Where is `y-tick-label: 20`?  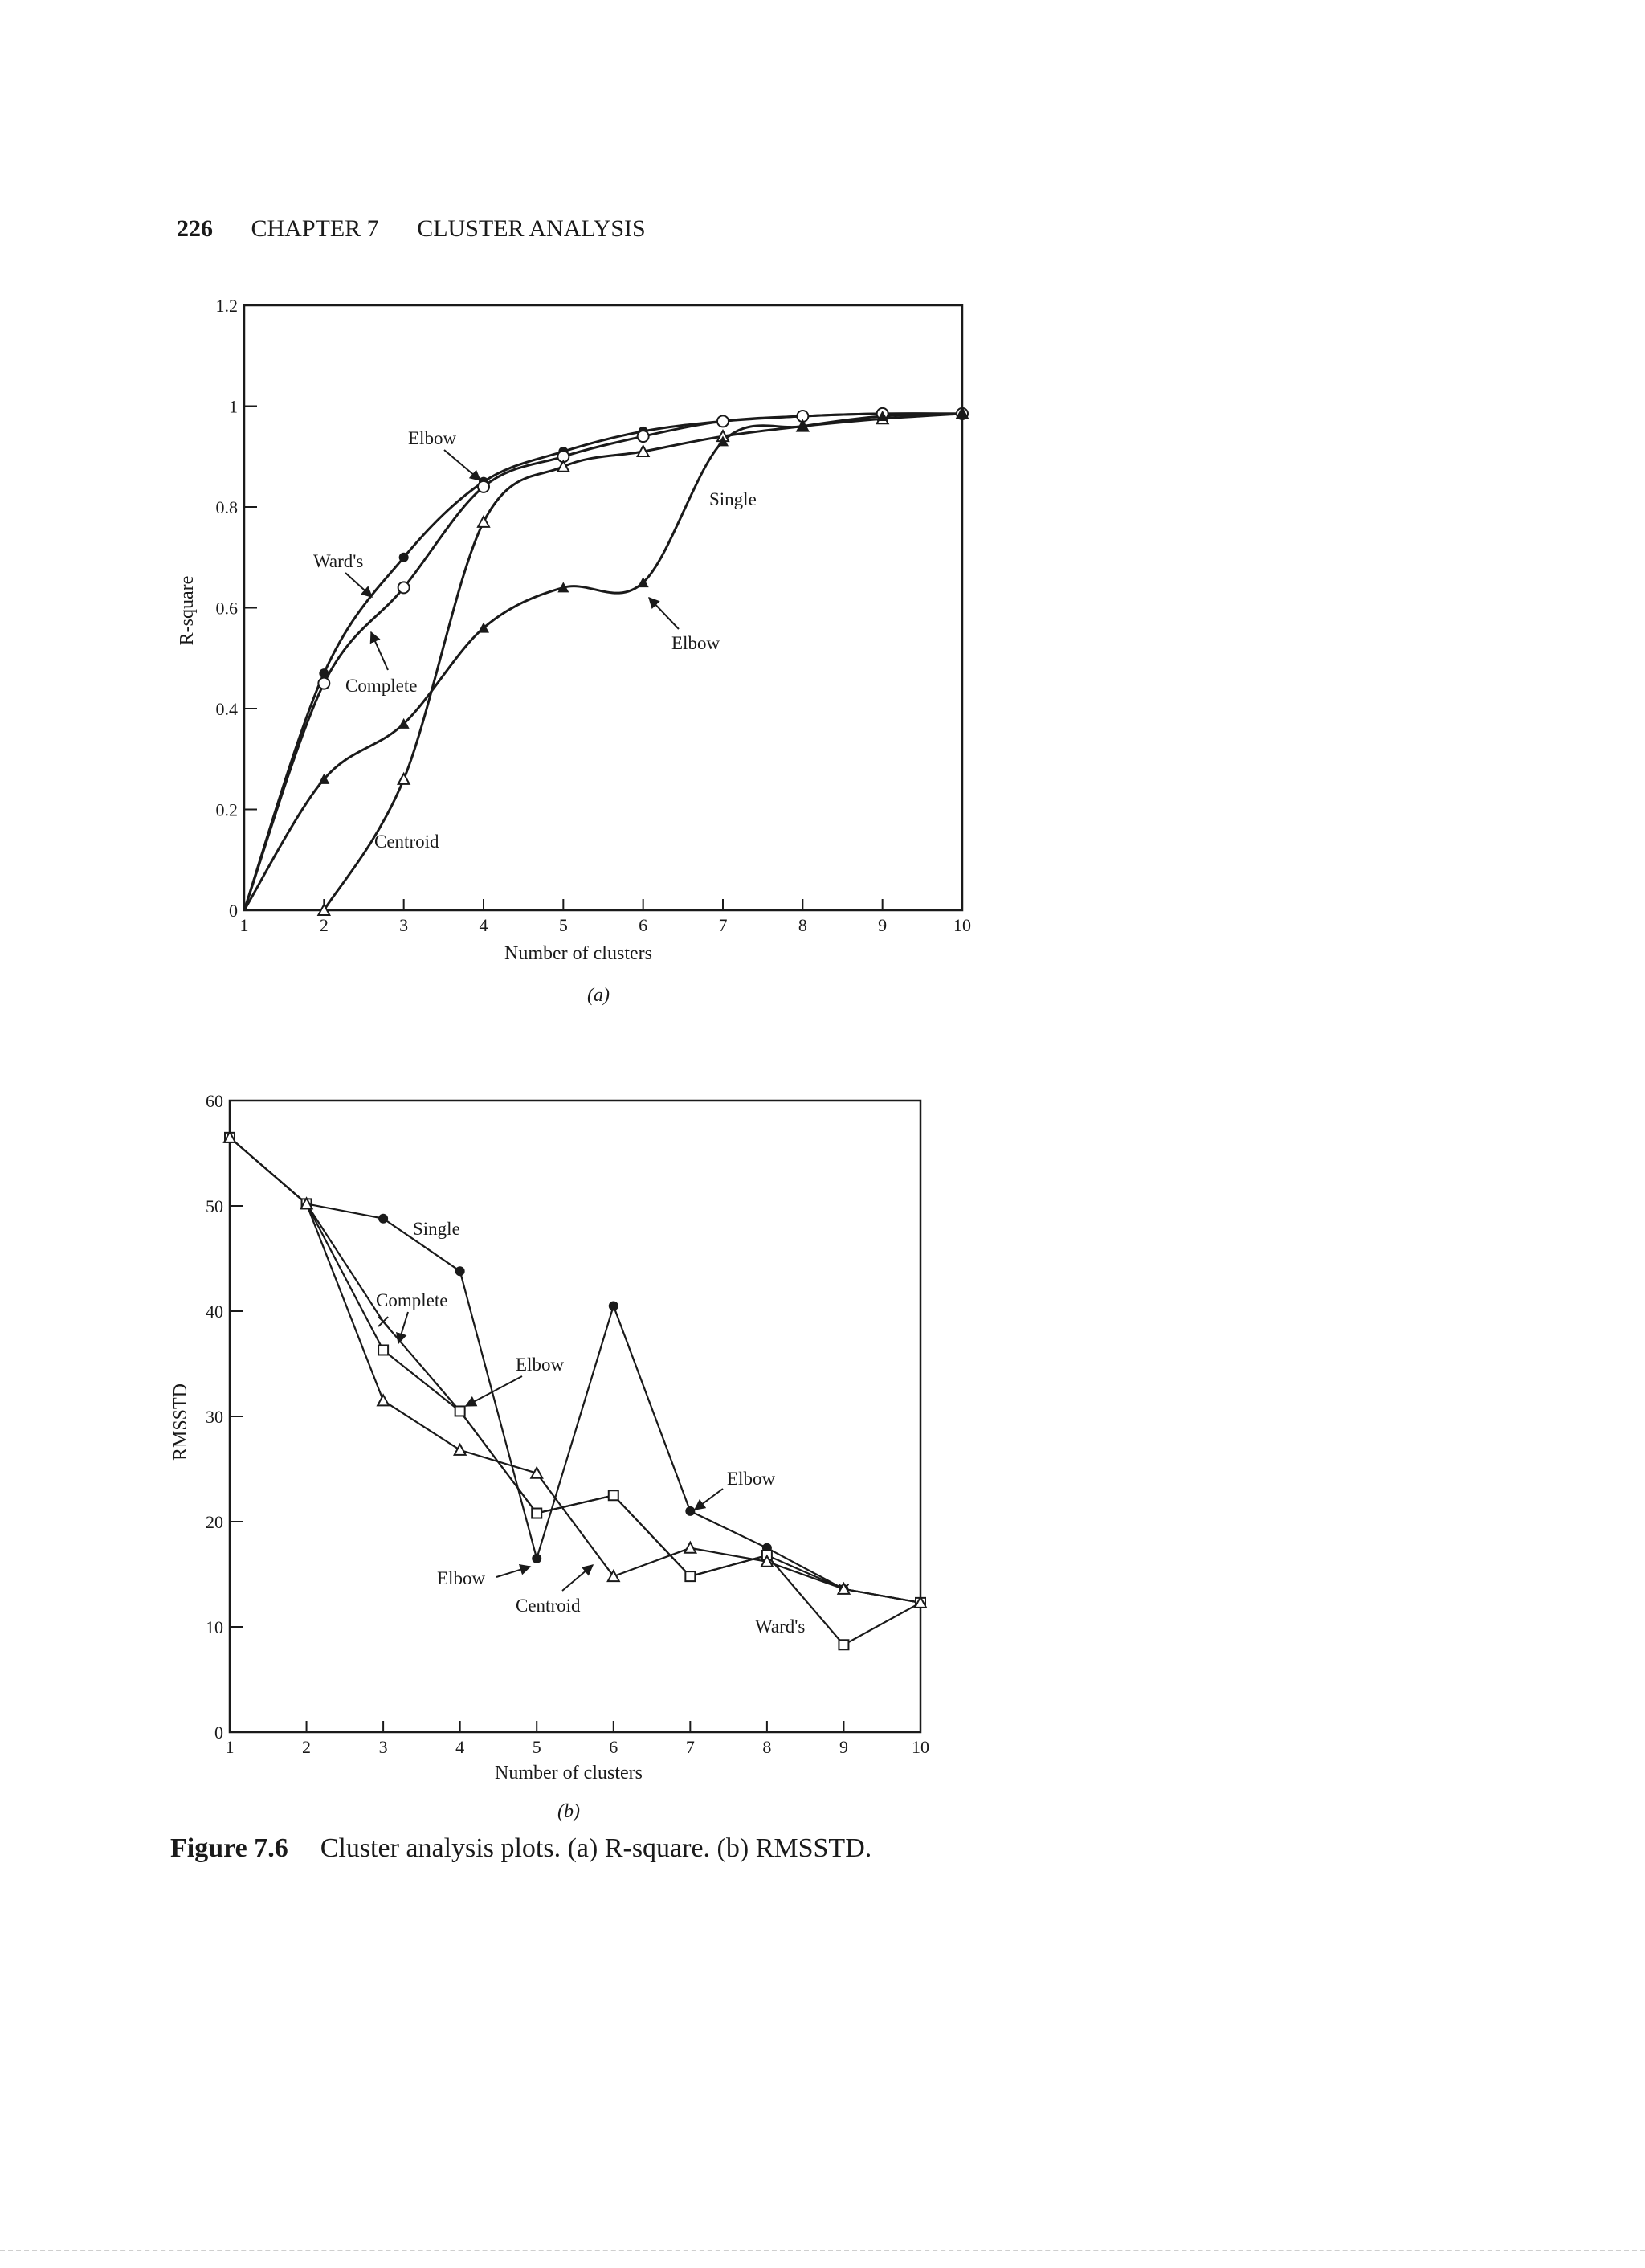 y-tick-label: 20 is located at coordinates (215, 1522).